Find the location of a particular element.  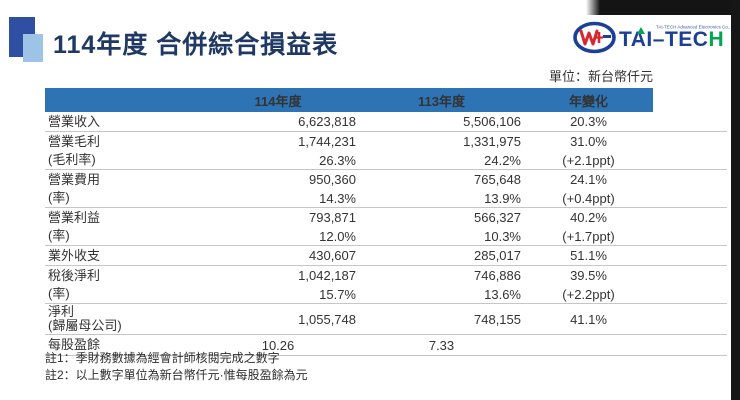

table-row-group: 淨利 (歸屬母公司) 1,055,748 748,155 41.1% is located at coordinates (386, 319).